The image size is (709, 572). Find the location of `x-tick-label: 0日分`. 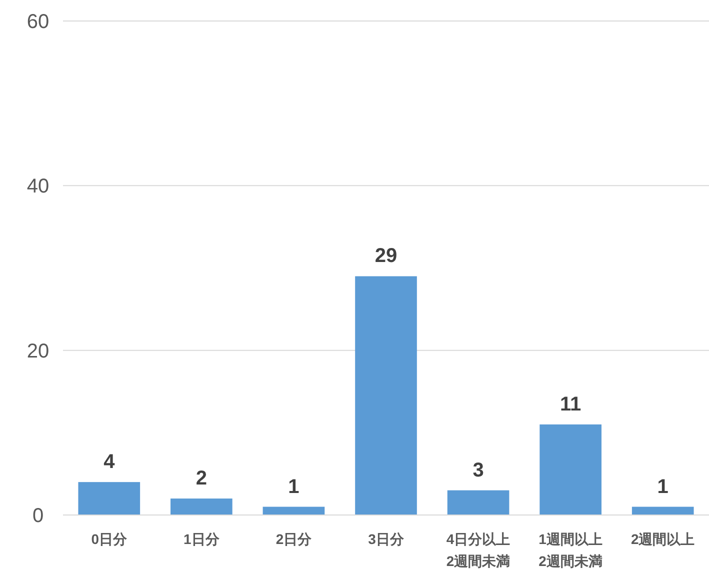

x-tick-label: 0日分 is located at coordinates (109, 539).